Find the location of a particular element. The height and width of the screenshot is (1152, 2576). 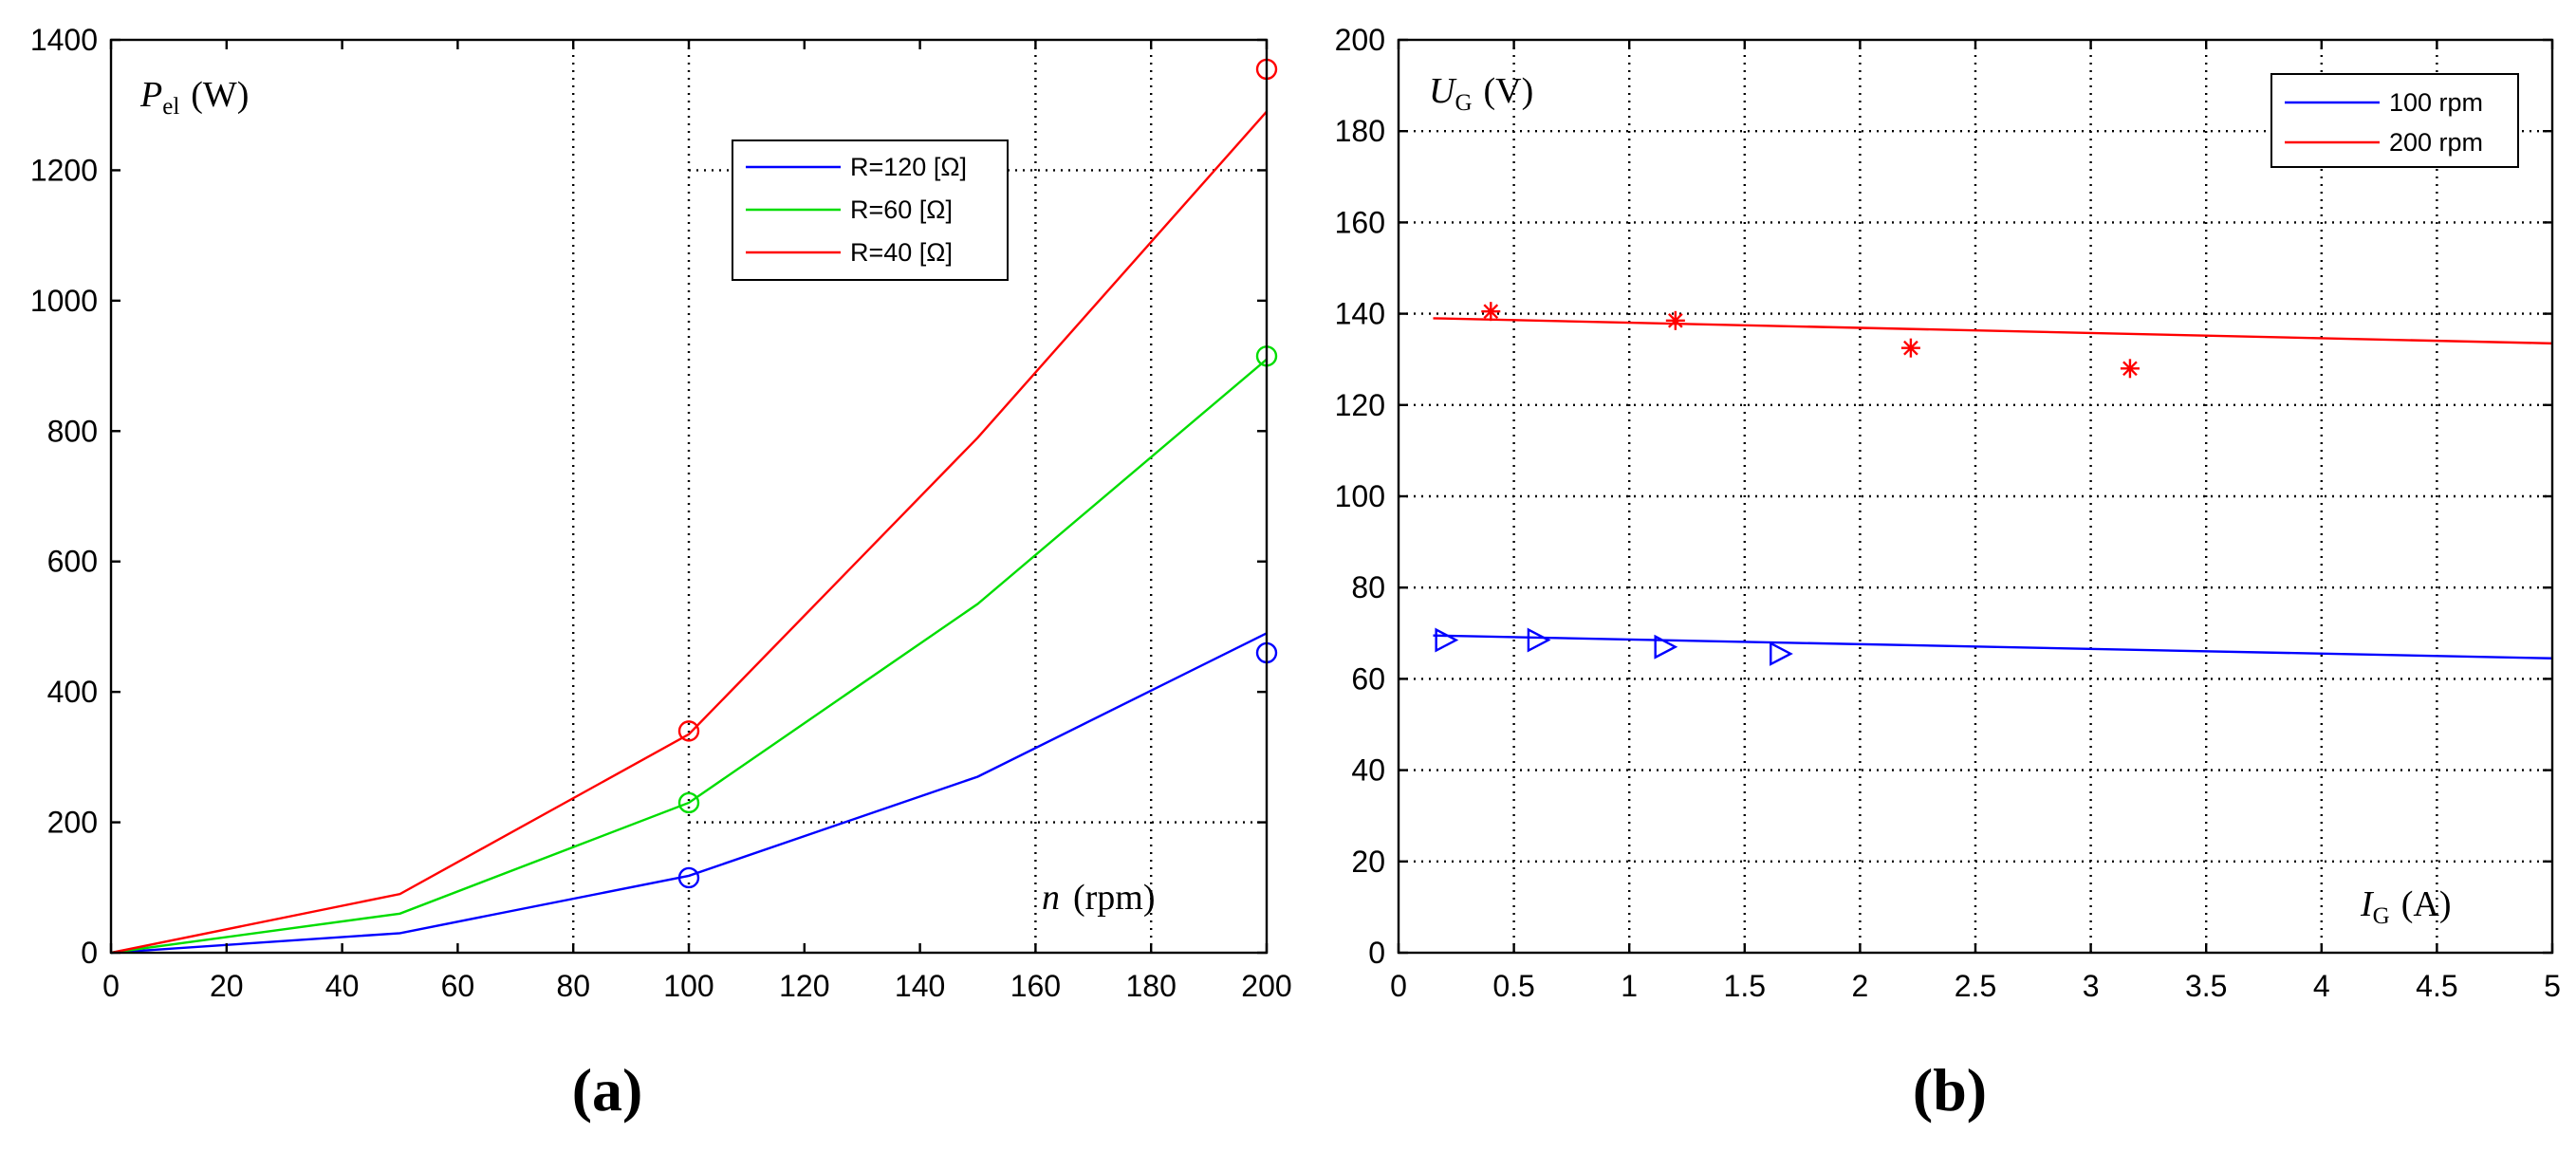

x-tick-label: 200 is located at coordinates (1266, 986).